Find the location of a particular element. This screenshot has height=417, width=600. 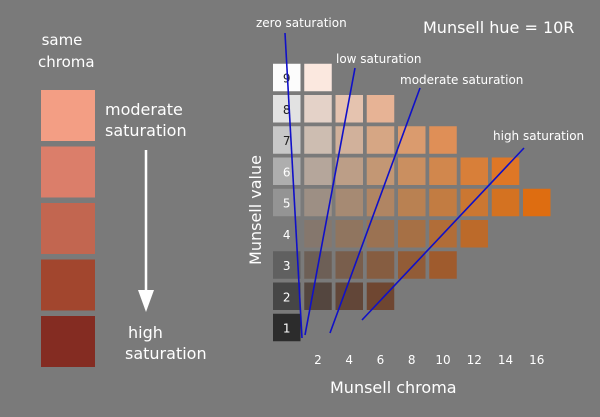

chip-v6-c4 is located at coordinates (349, 171).